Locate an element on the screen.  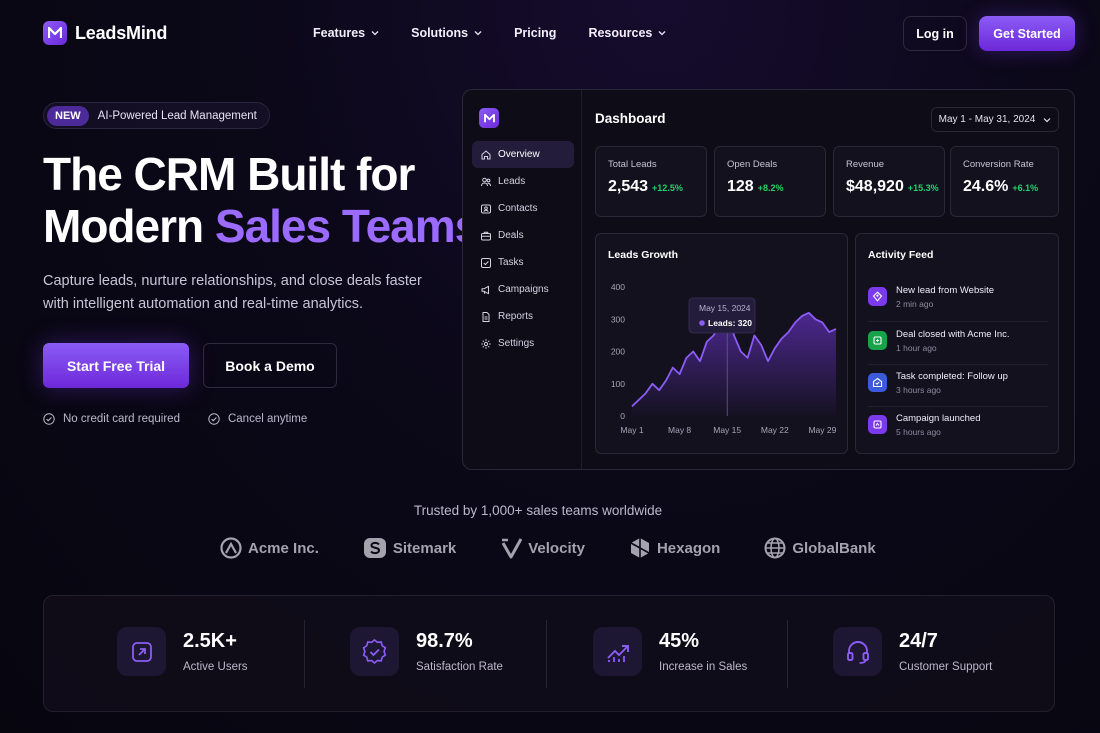
nav-solutions: Solutions is located at coordinates (446, 33).